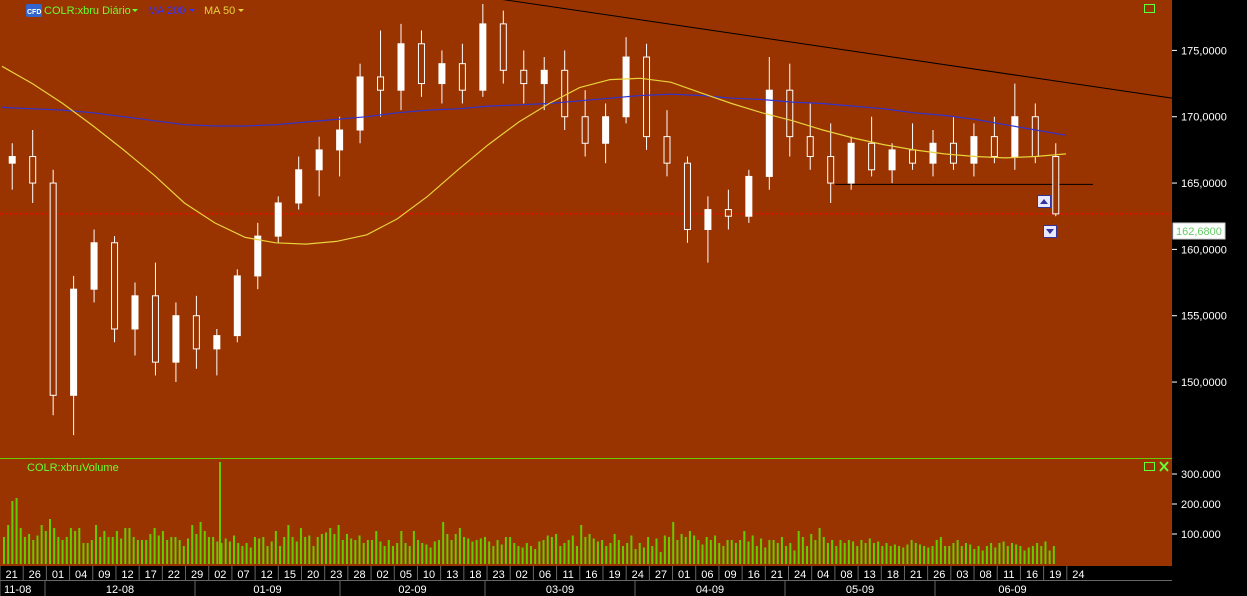 The height and width of the screenshot is (596, 1247). Describe the element at coordinates (1209, 283) in the screenshot. I see `axis-panel` at that location.